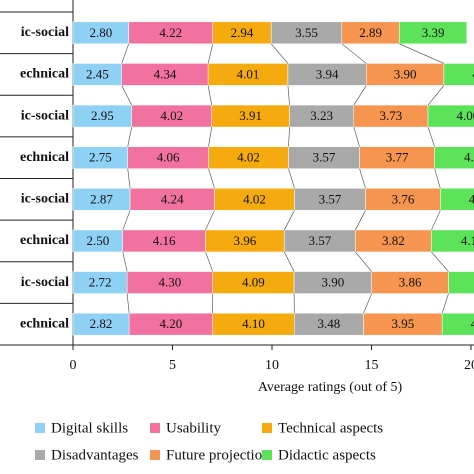 The image size is (474, 474). What do you see at coordinates (330, 428) in the screenshot?
I see `legend-label: Technical aspects` at bounding box center [330, 428].